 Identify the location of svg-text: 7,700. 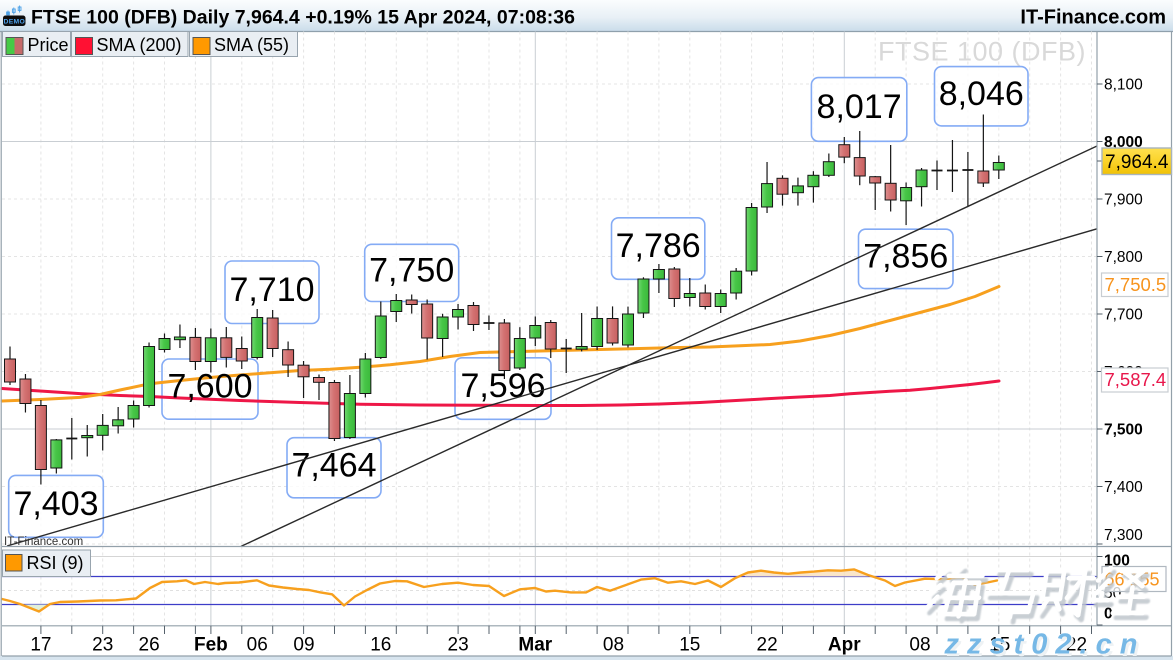
(1123, 314).